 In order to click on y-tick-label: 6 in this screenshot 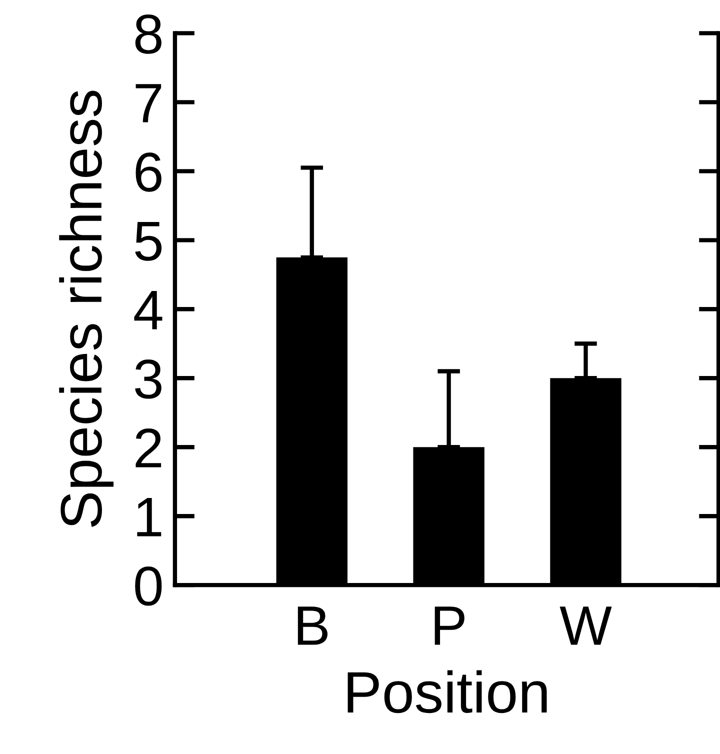, I will do `click(149, 172)`.